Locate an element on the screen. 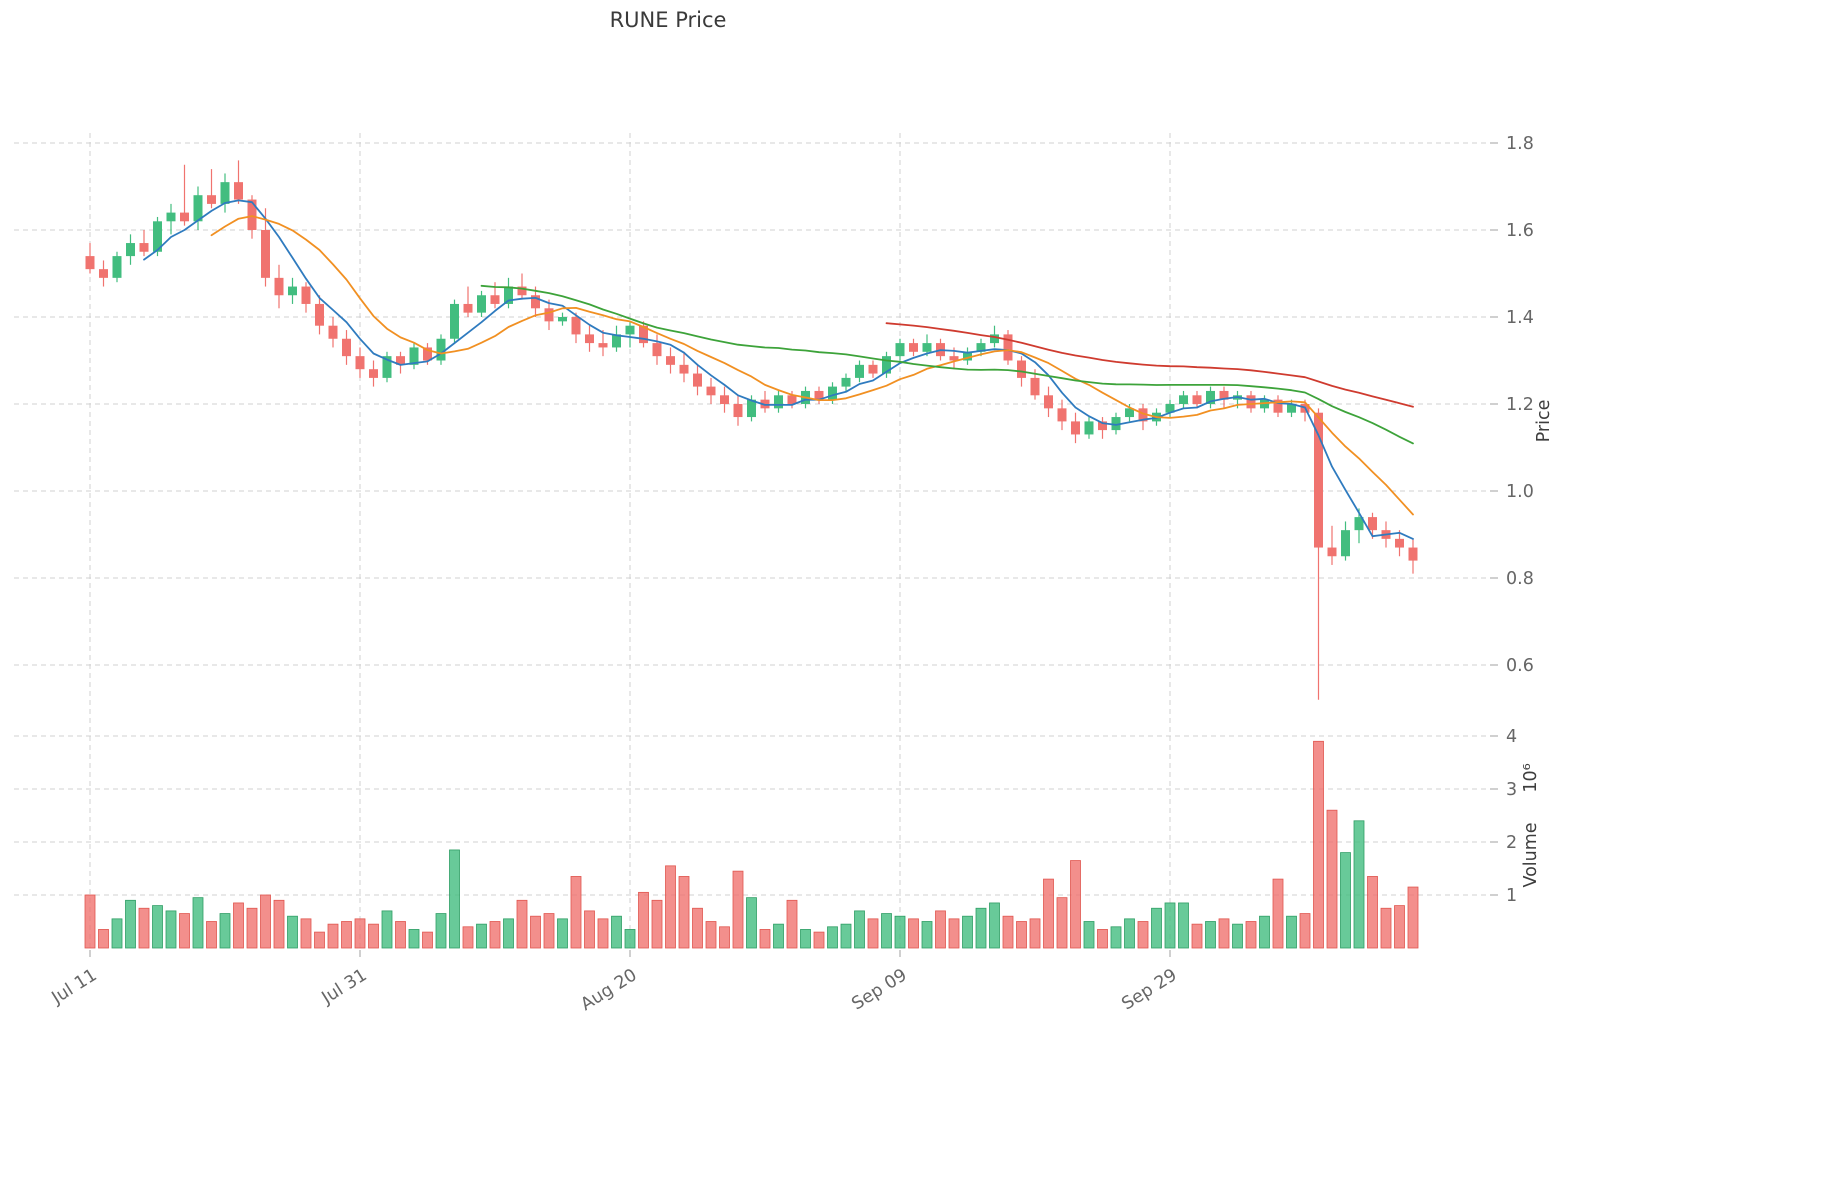 The height and width of the screenshot is (1202, 1834). volume-tick-label: 2 is located at coordinates (1511, 843).